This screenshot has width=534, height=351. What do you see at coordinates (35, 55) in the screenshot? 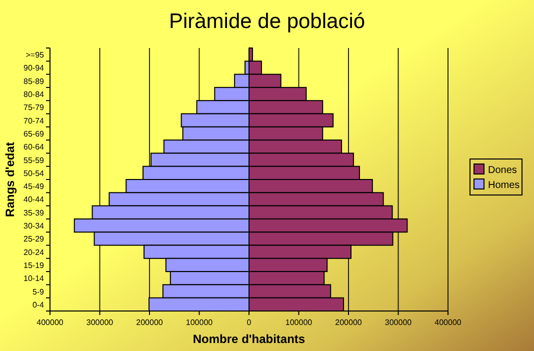
I see `y-tick-label: >=95` at bounding box center [35, 55].